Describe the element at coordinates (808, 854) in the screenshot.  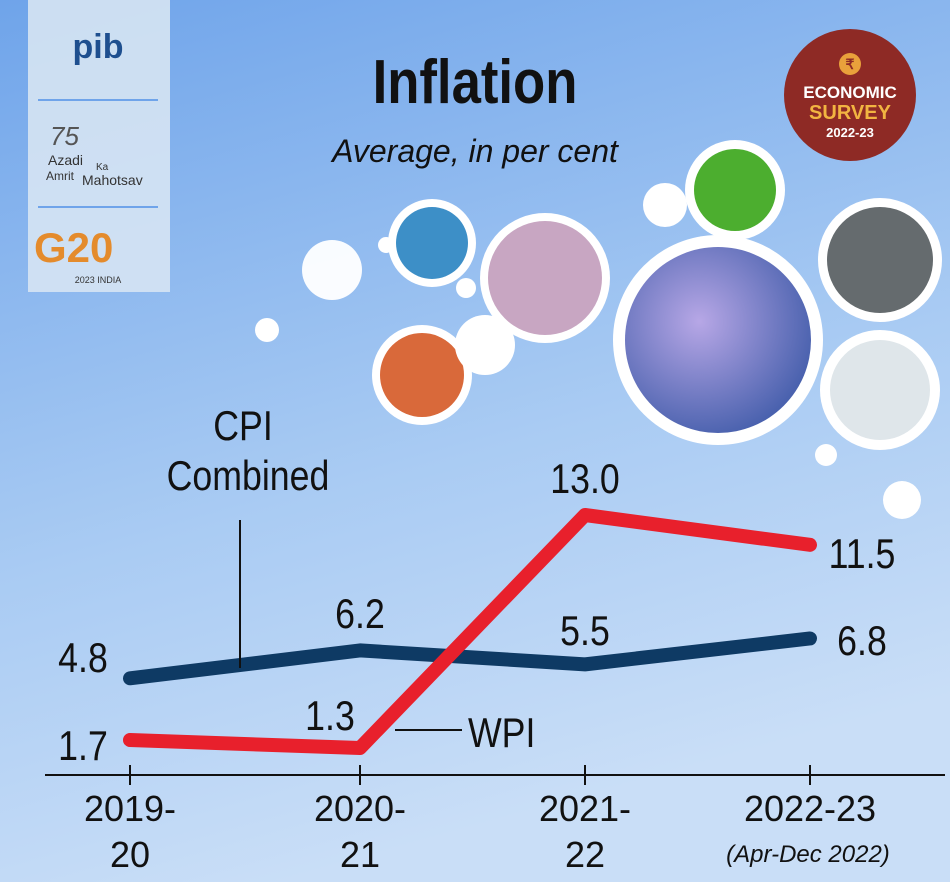
I see `annotation: (Apr-Dec 2022)` at that location.